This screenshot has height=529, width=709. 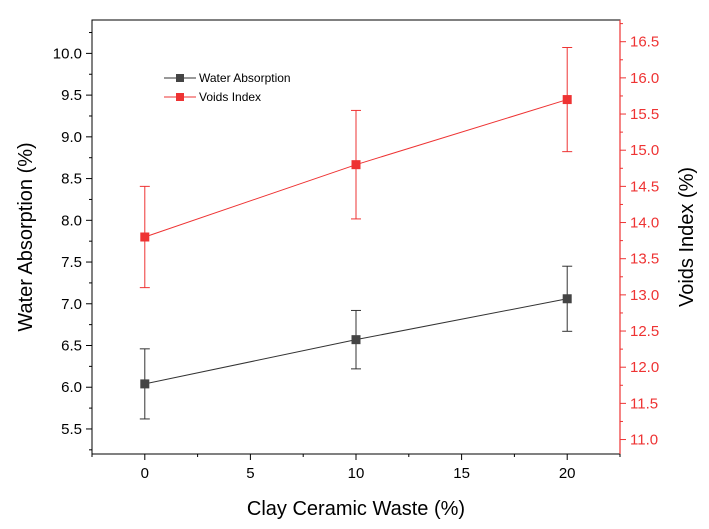 What do you see at coordinates (567, 473) in the screenshot?
I see `x-tick-label: 20` at bounding box center [567, 473].